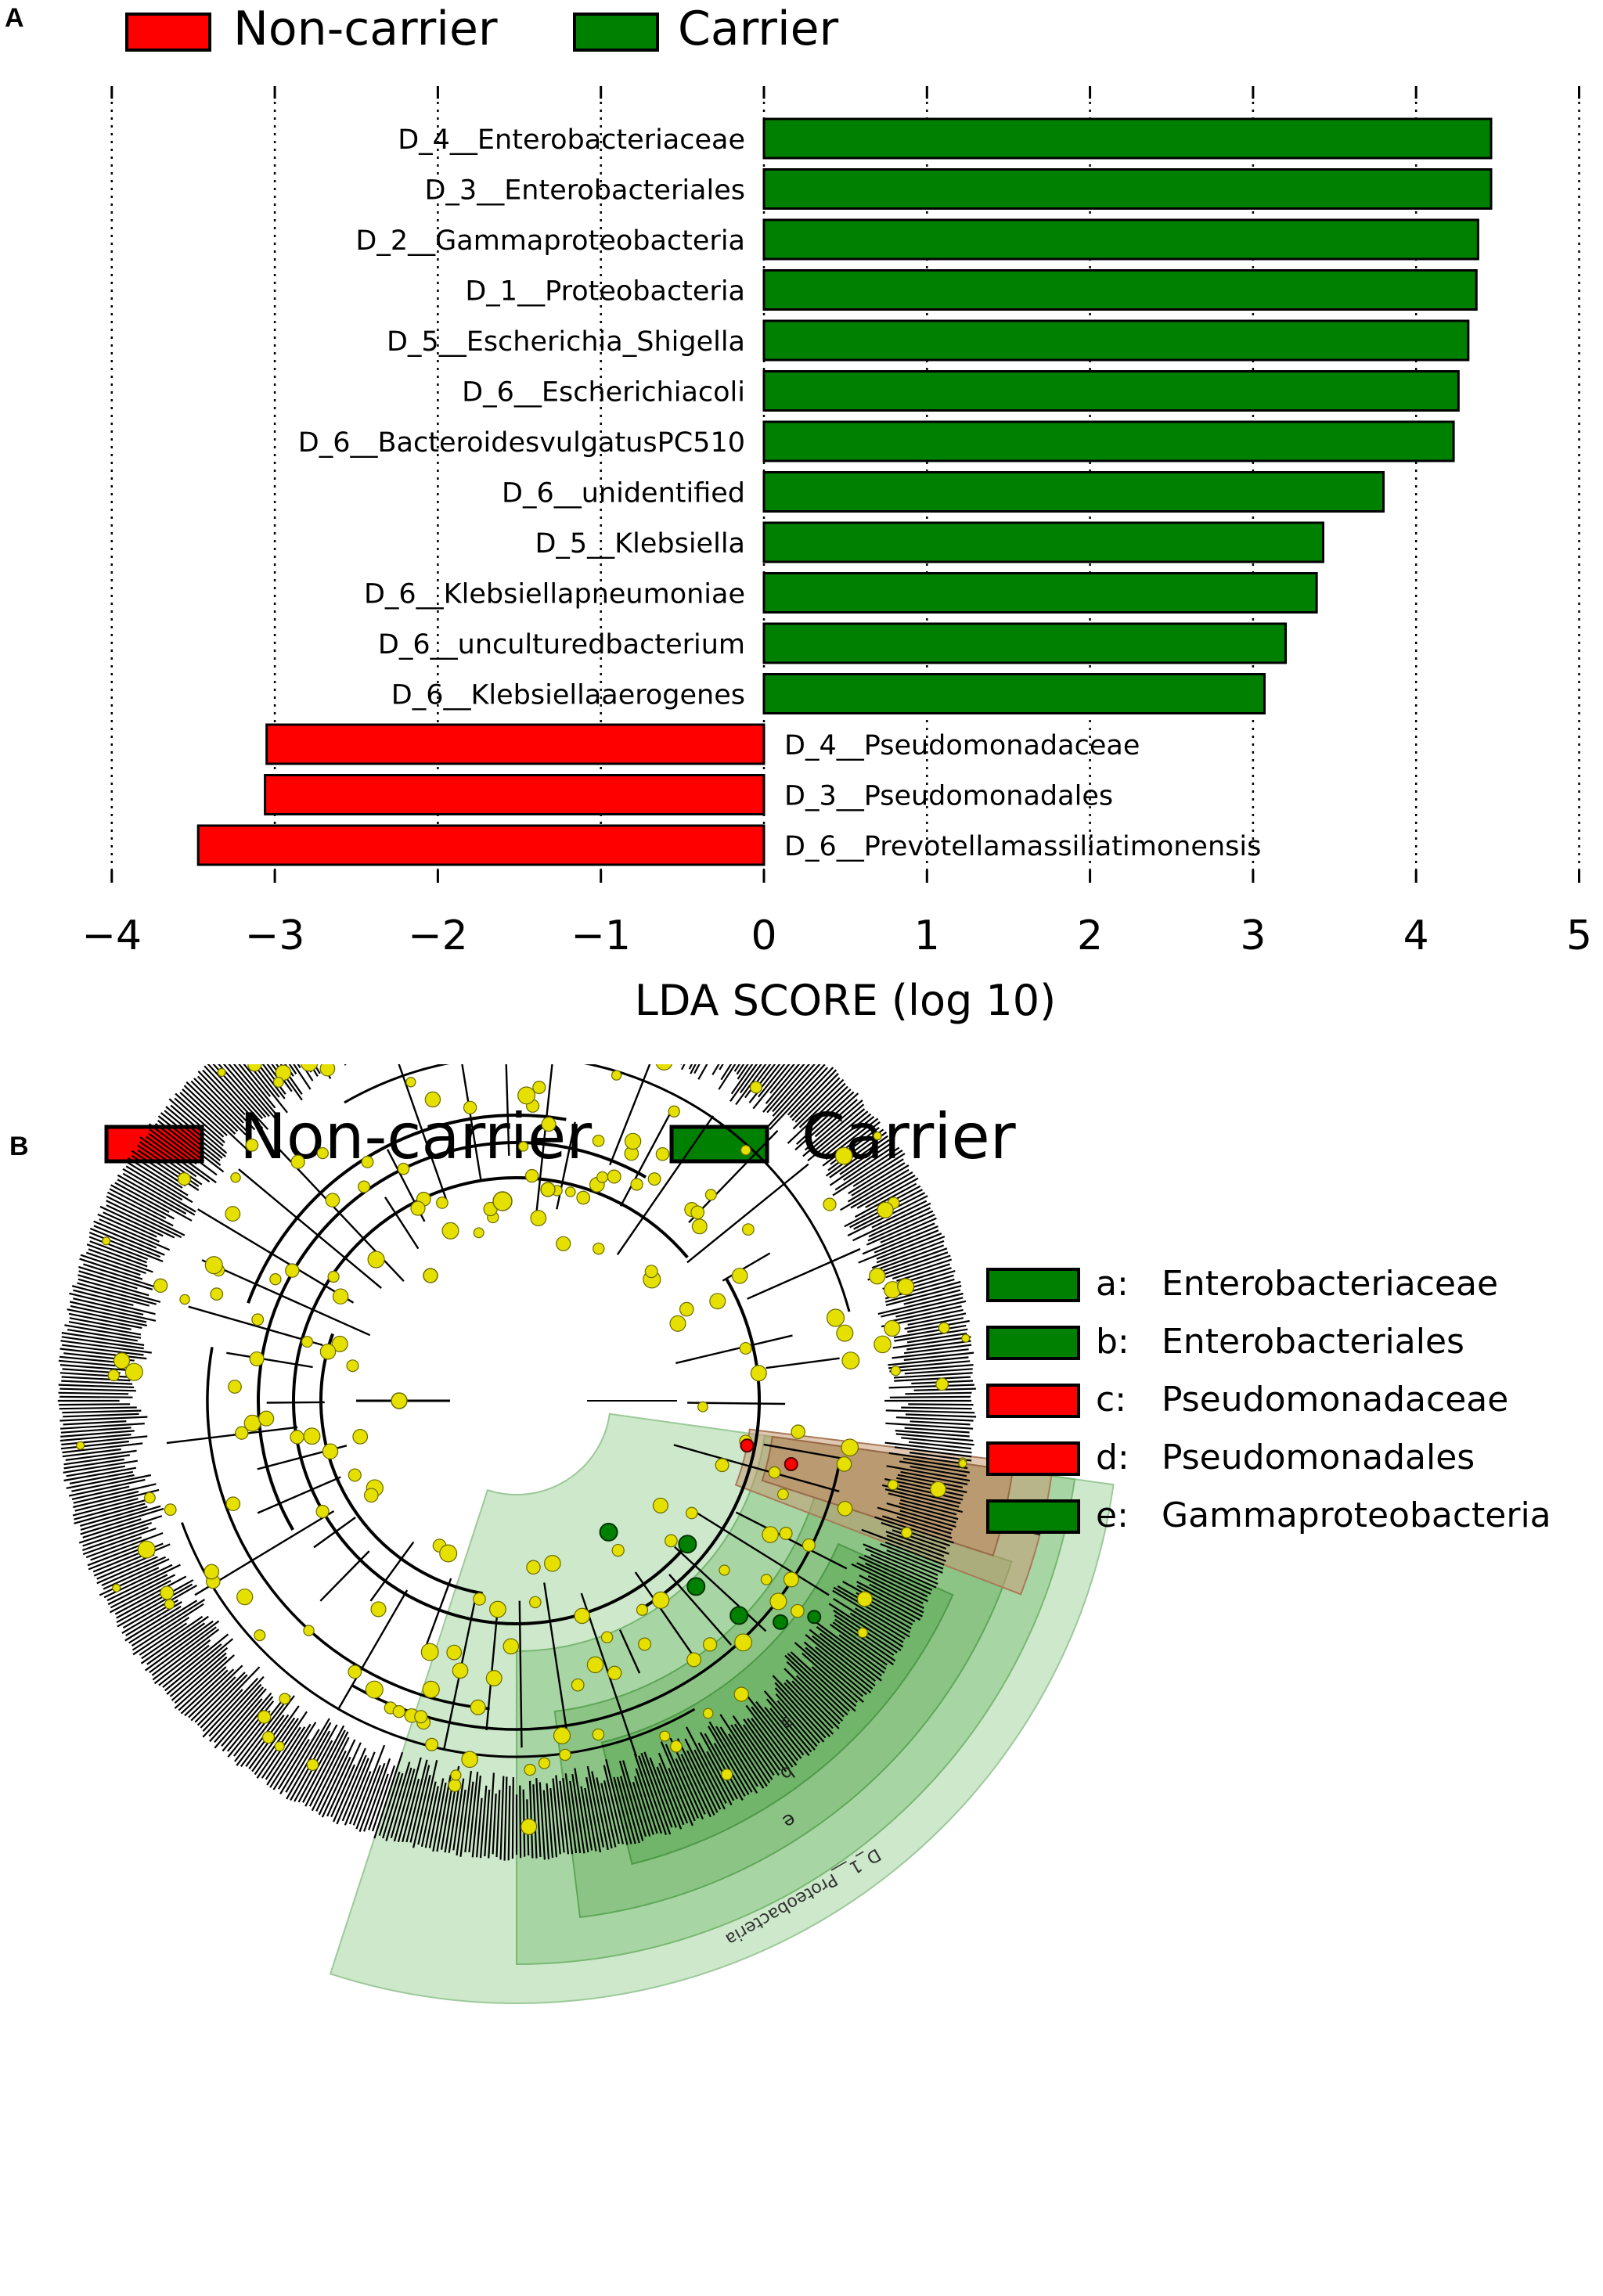  Describe the element at coordinates (1416, 936) in the screenshot. I see `x-tick-label: 4` at that location.